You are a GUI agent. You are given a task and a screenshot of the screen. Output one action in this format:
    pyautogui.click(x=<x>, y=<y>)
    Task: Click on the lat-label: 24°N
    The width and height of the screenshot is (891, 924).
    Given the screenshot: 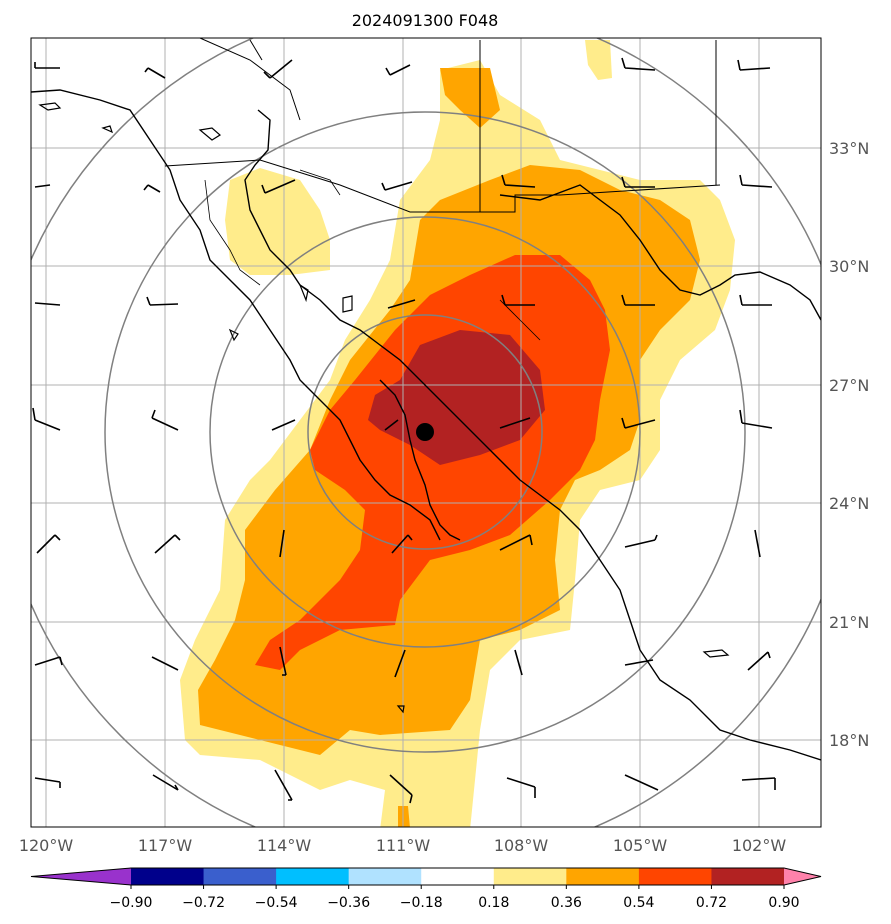 What is the action you would take?
    pyautogui.click(x=849, y=503)
    